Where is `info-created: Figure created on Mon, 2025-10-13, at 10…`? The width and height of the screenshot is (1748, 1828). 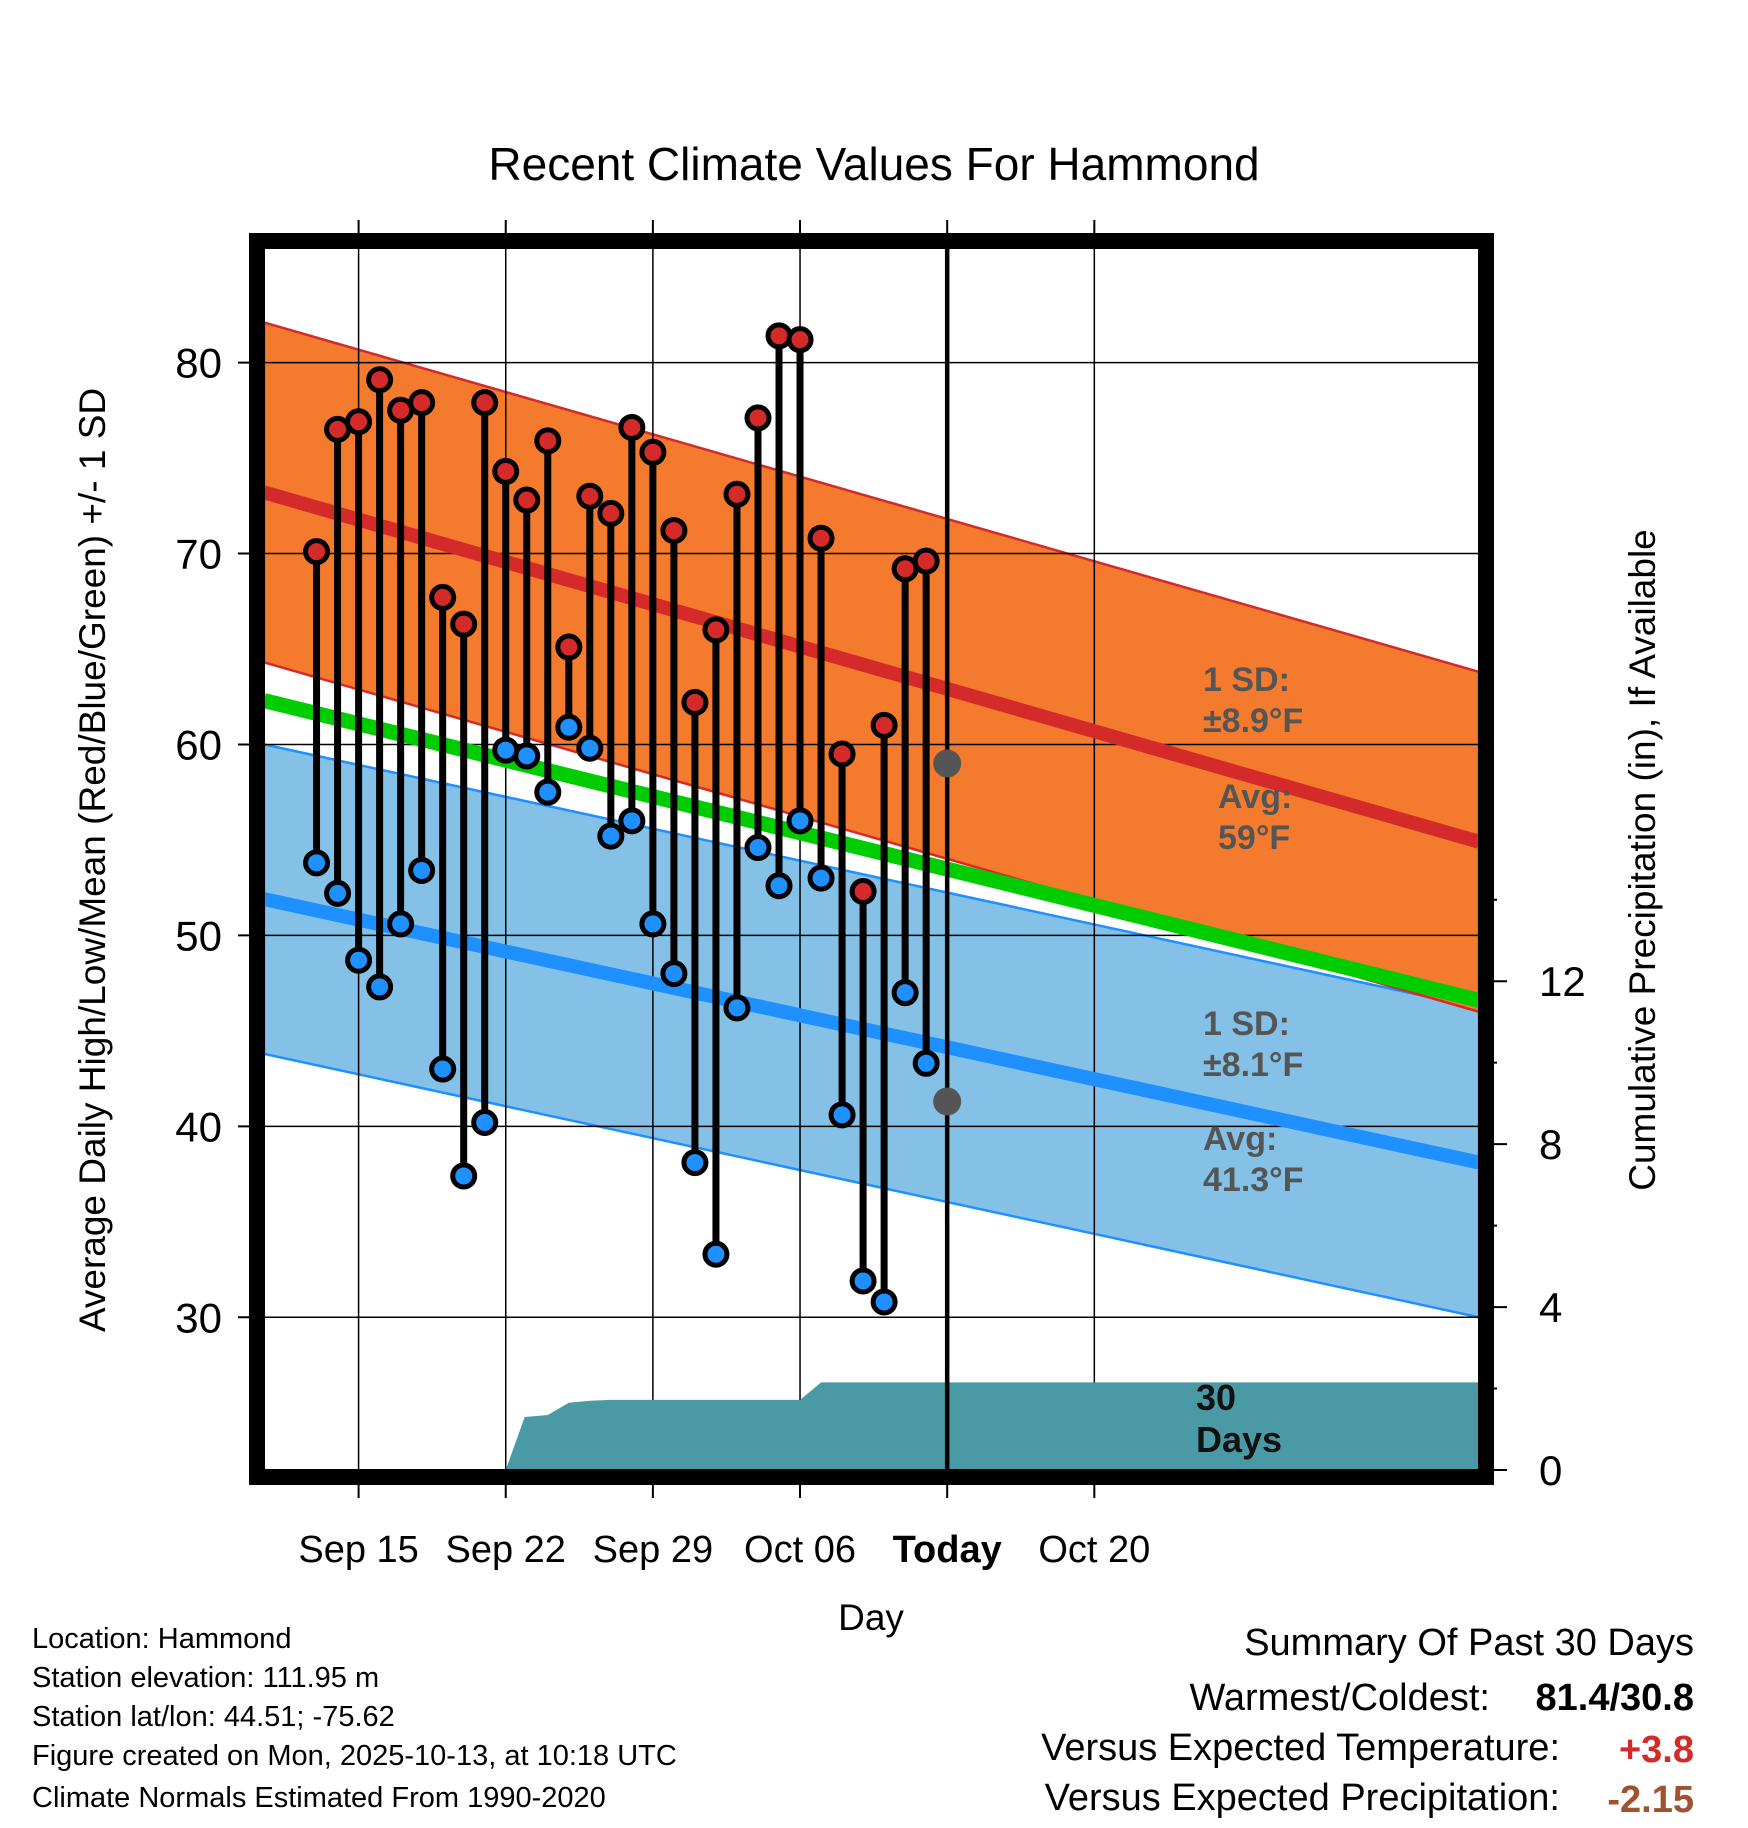
info-created: Figure created on Mon, 2025-10-13, at 10… is located at coordinates (354, 1756).